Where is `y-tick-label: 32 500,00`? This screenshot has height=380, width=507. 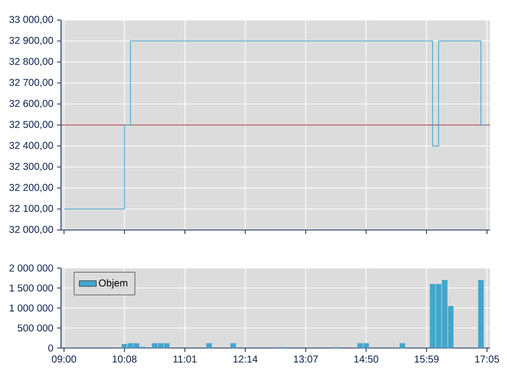 y-tick-label: 32 500,00 is located at coordinates (31, 125).